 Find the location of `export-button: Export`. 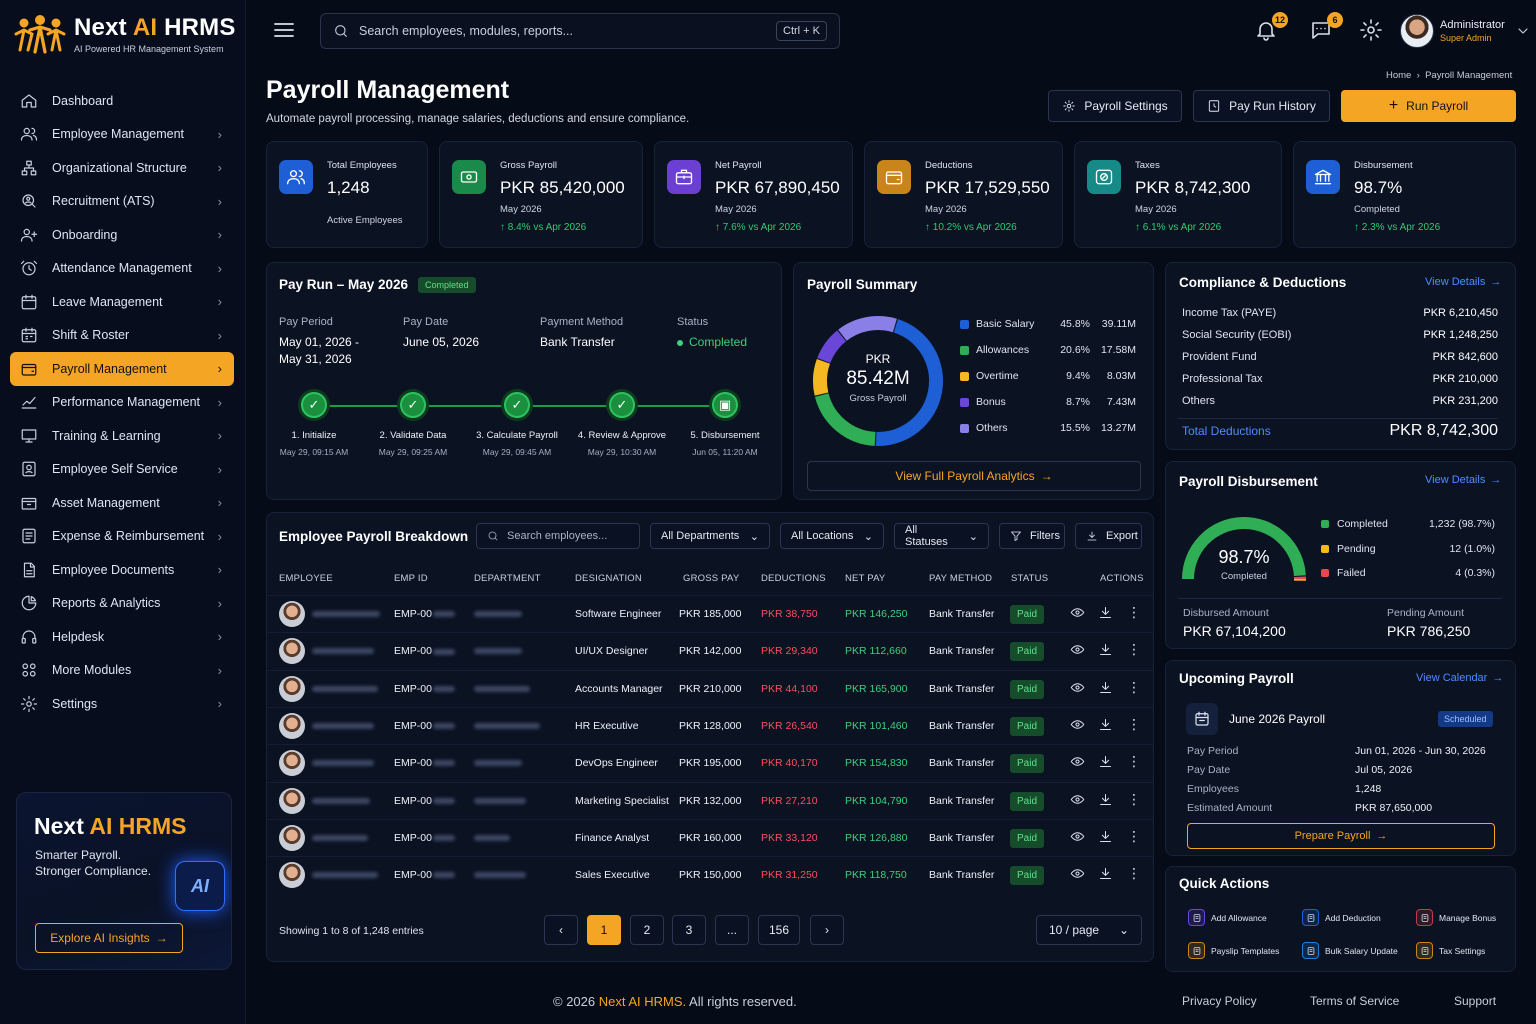

export-button: Export is located at coordinates (1108, 536).